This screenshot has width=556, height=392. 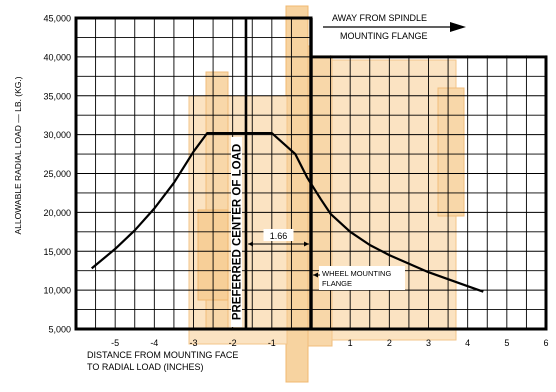 I want to click on direction-label-line2: MOUNTING FLANGE, so click(x=384, y=36).